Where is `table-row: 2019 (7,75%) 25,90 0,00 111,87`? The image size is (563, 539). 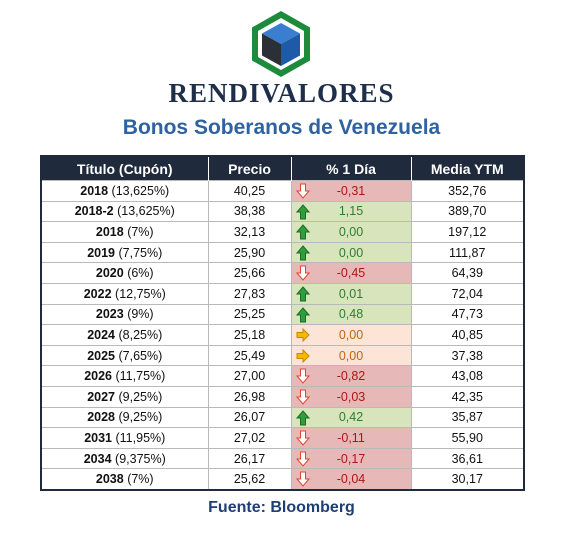
table-row: 2019 (7,75%) 25,90 0,00 111,87 is located at coordinates (282, 252).